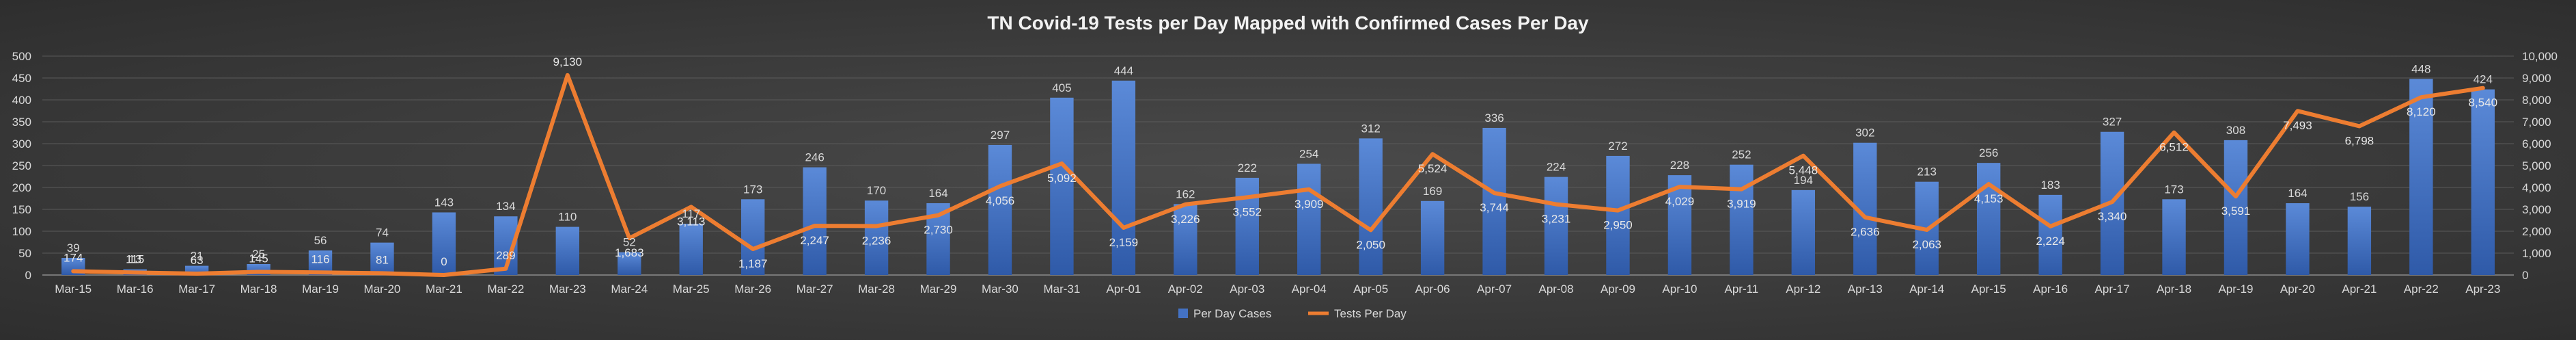 This screenshot has width=2576, height=340. I want to click on x-tick-label: Mar-22, so click(505, 289).